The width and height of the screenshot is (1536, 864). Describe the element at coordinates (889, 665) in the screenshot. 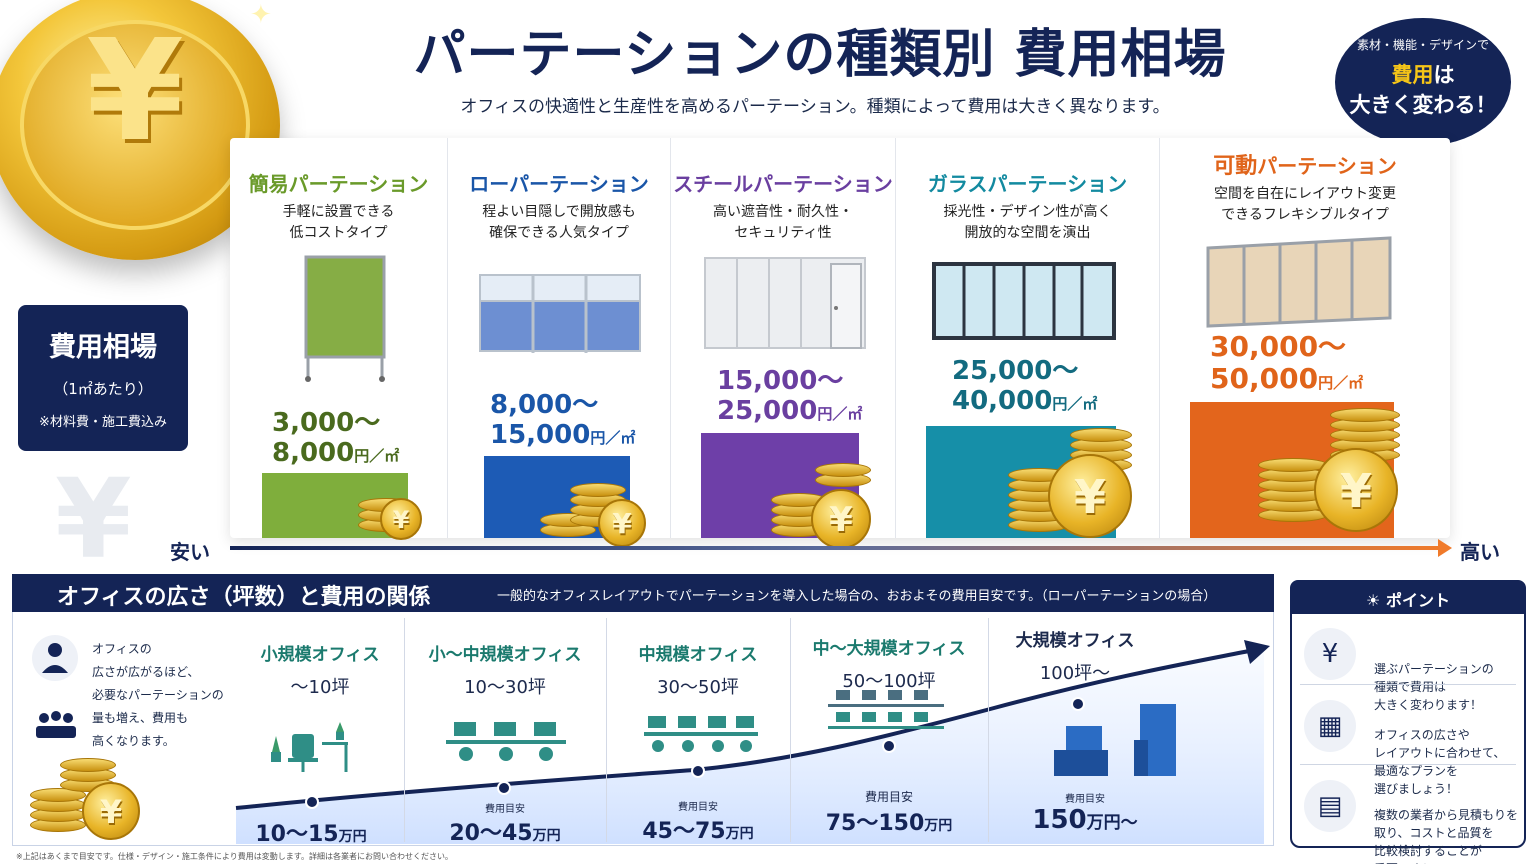

I see `office-mid-large: 中～大規模オフィス 50～100坪` at that location.